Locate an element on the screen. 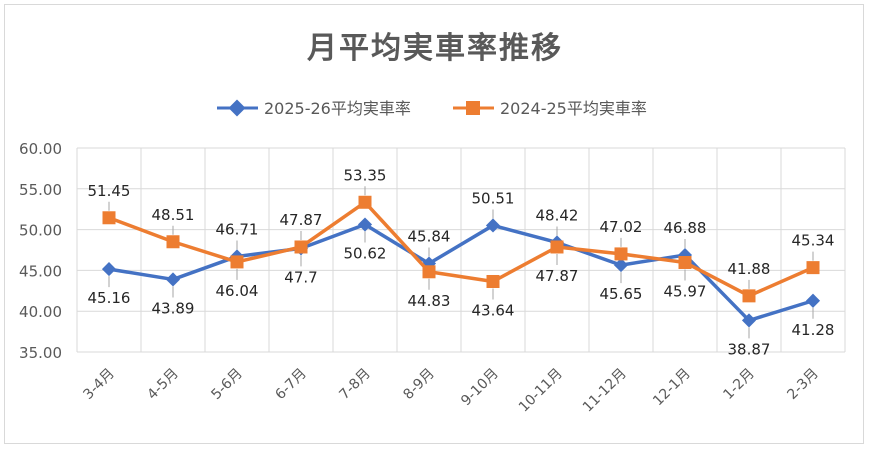 The image size is (870, 450). legend-item-2024-25: 2024-25平均実車率 is located at coordinates (550, 108).